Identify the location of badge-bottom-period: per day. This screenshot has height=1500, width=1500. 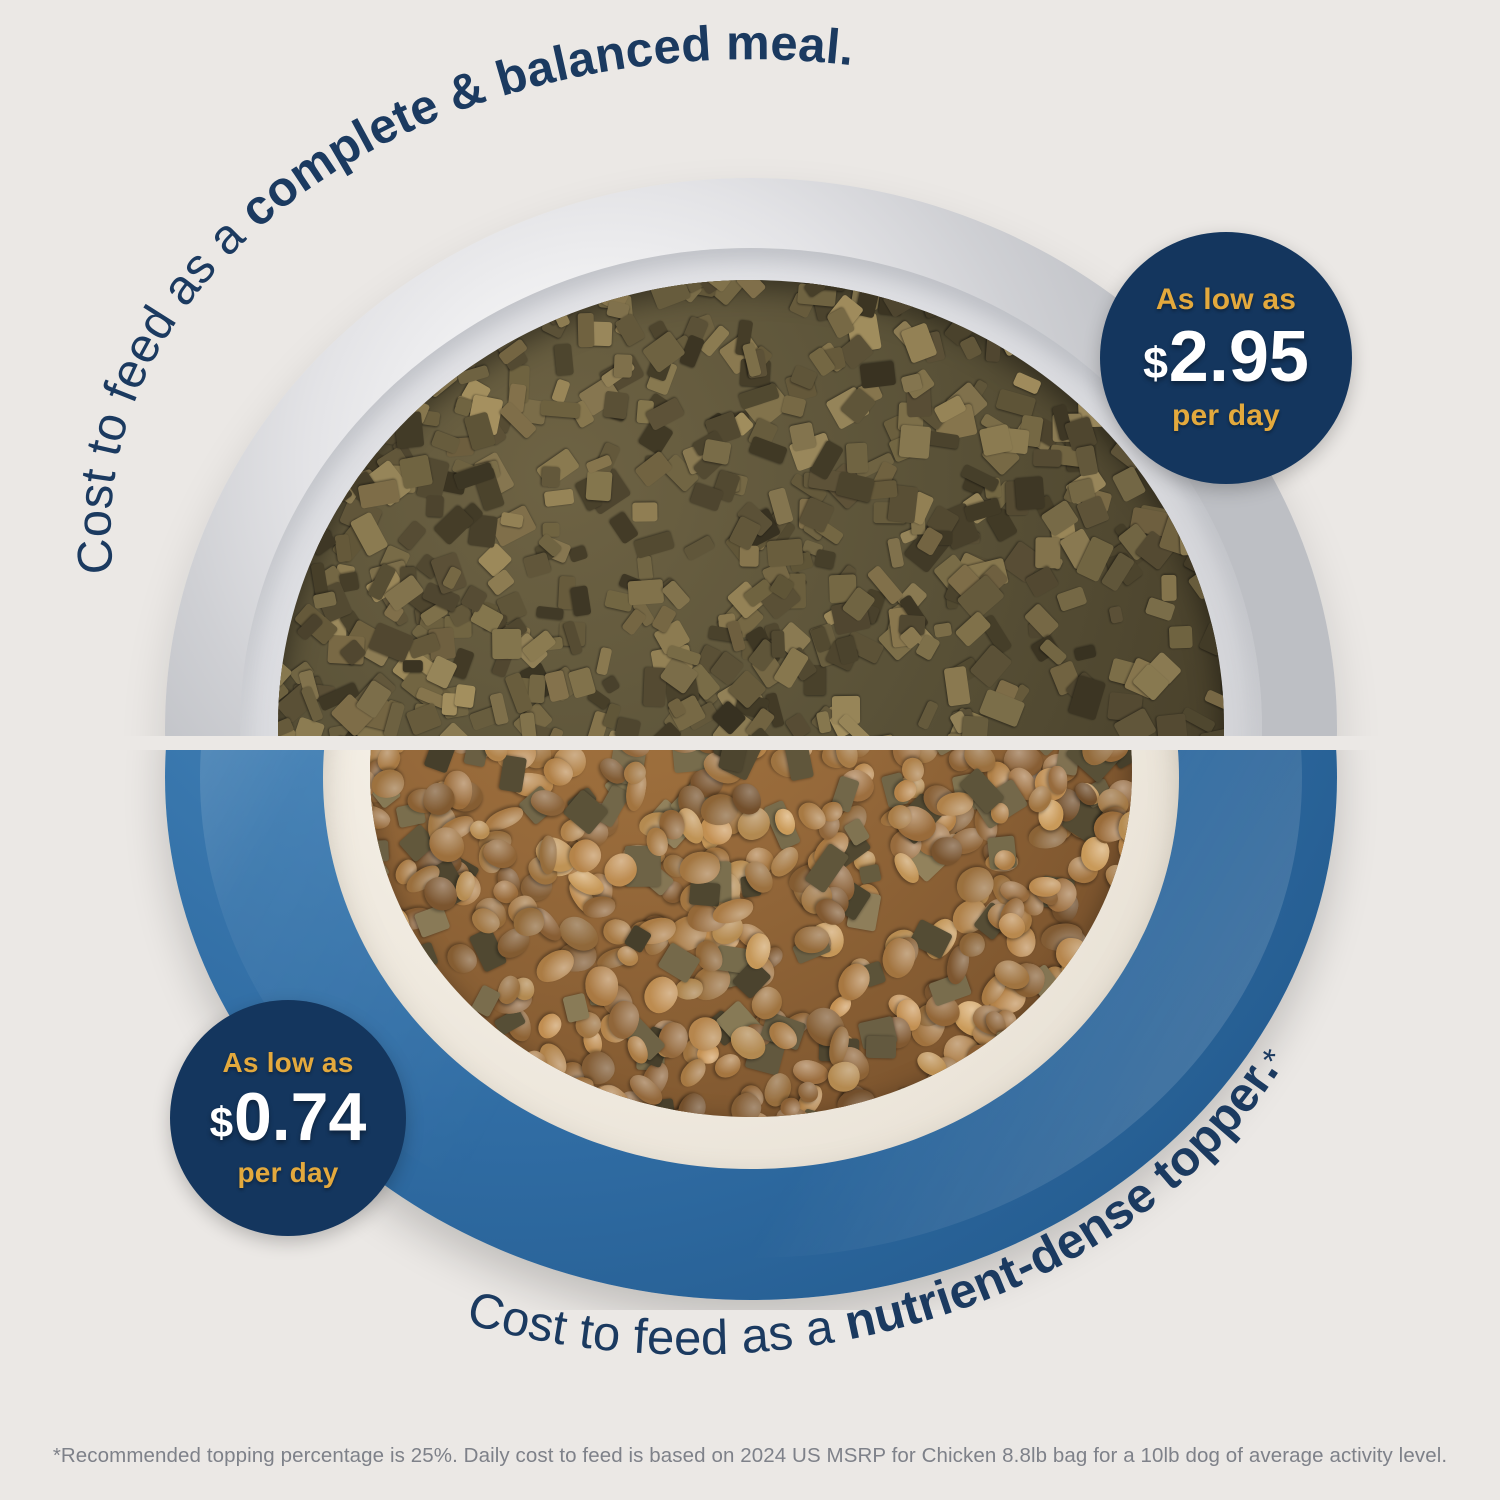
(288, 1172).